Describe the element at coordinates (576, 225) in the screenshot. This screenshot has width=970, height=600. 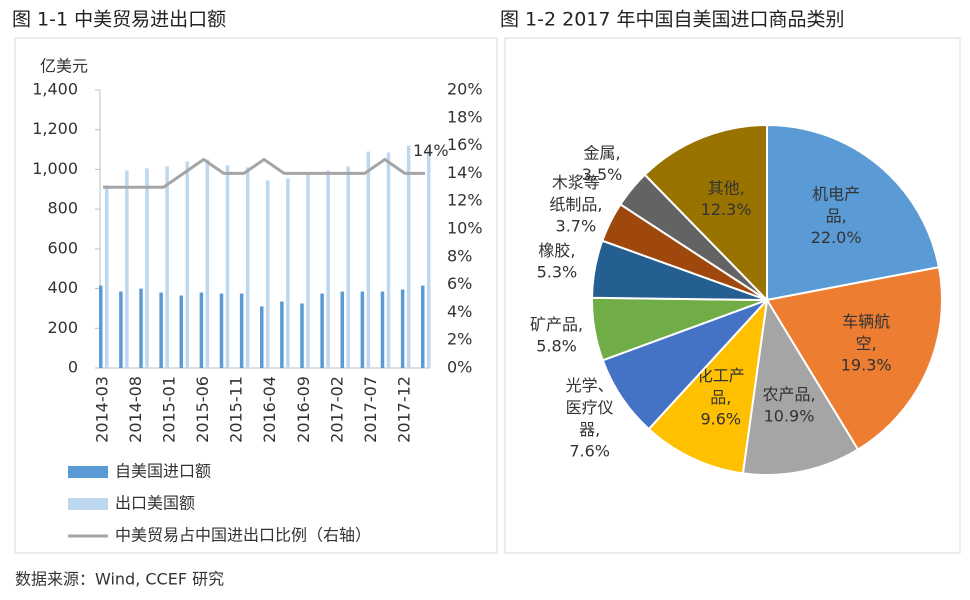
I see `data-label: 3.7%` at that location.